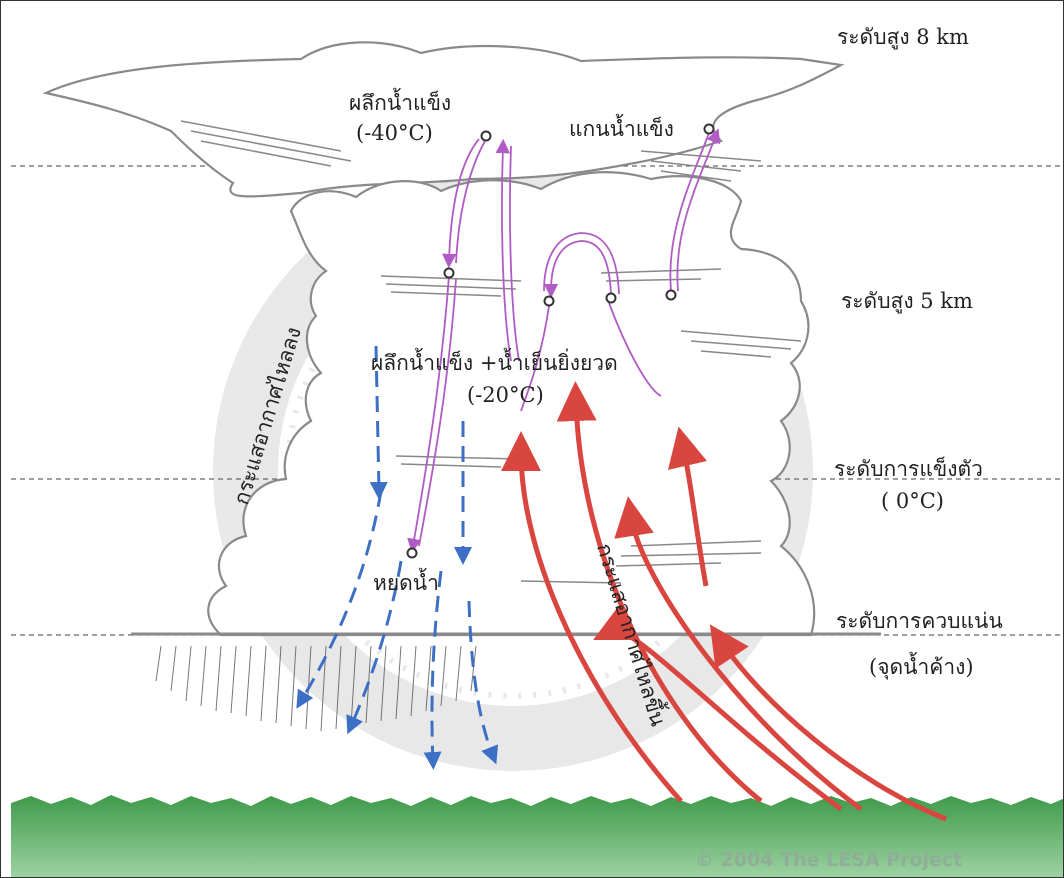 Image resolution: width=1064 pixels, height=878 pixels. Describe the element at coordinates (907, 301) in the screenshot. I see `level-5km-label: ระดับสูง 5 km` at that location.